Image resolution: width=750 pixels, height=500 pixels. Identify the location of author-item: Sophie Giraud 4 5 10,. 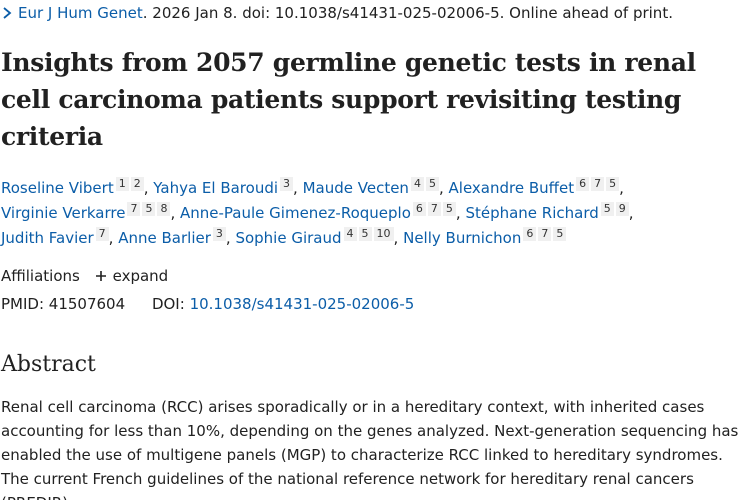
(317, 237).